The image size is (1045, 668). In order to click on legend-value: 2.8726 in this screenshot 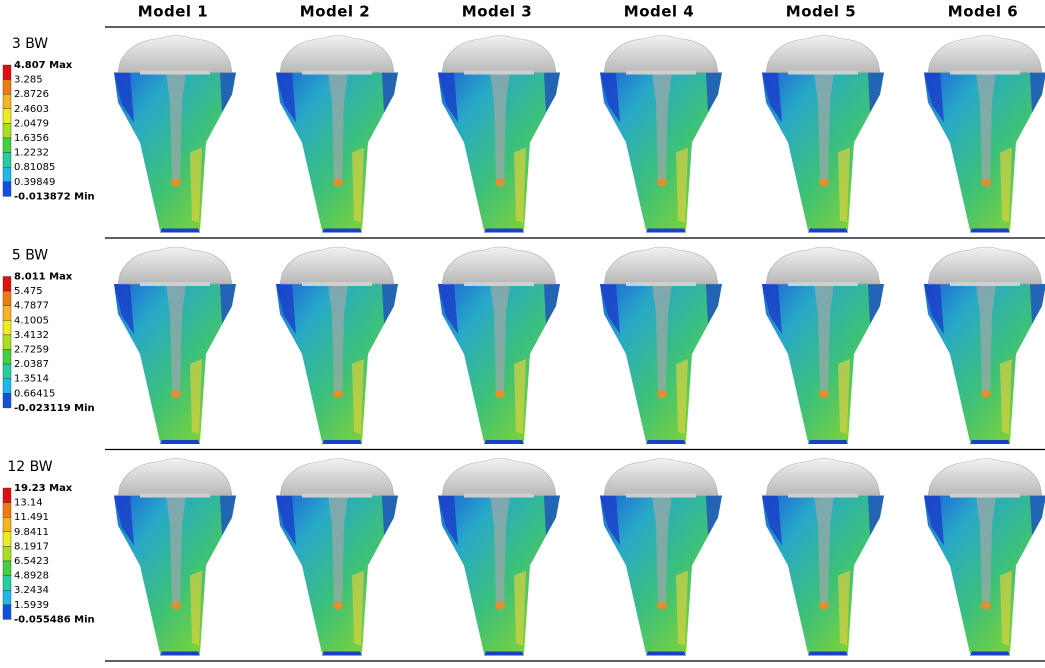, I will do `click(31, 94)`.